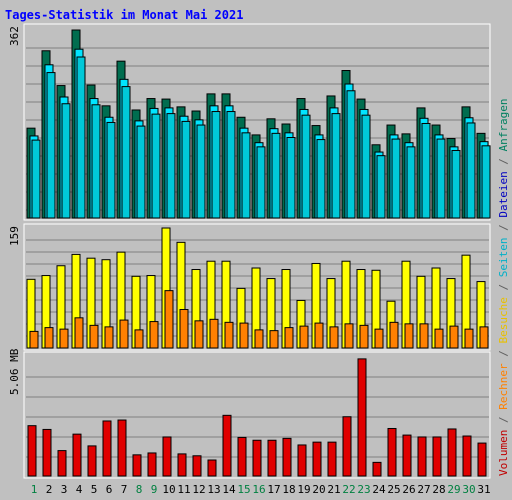 The height and width of the screenshot is (500, 512). Describe the element at coordinates (318, 489) in the screenshot. I see `x-tick-label: 20` at that location.